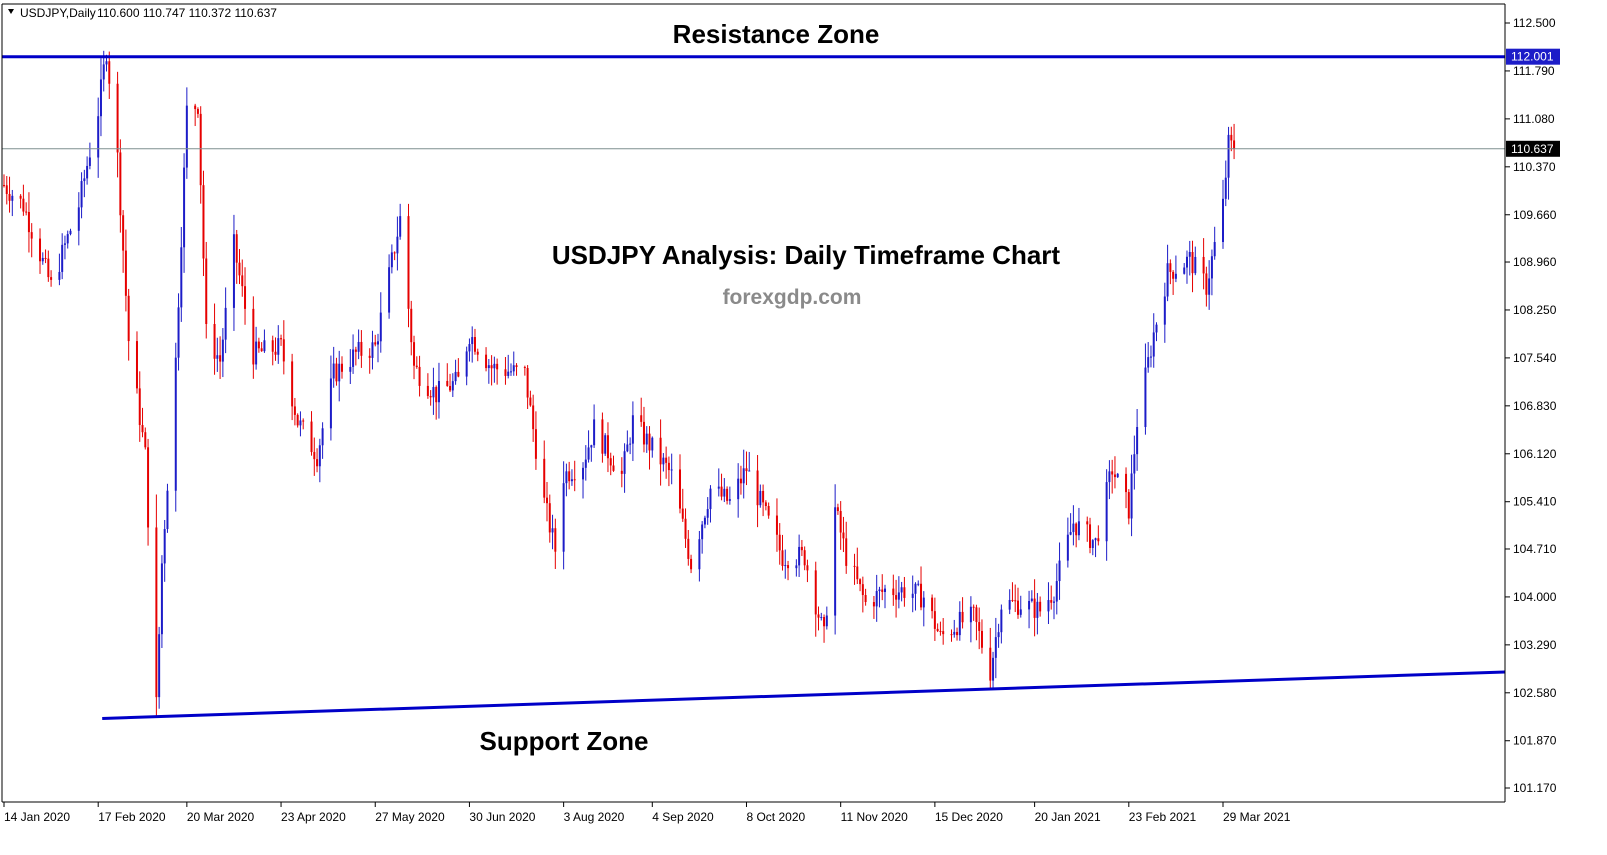  Describe the element at coordinates (221, 817) in the screenshot. I see `x-tick-label: 20 Mar 2020` at that location.